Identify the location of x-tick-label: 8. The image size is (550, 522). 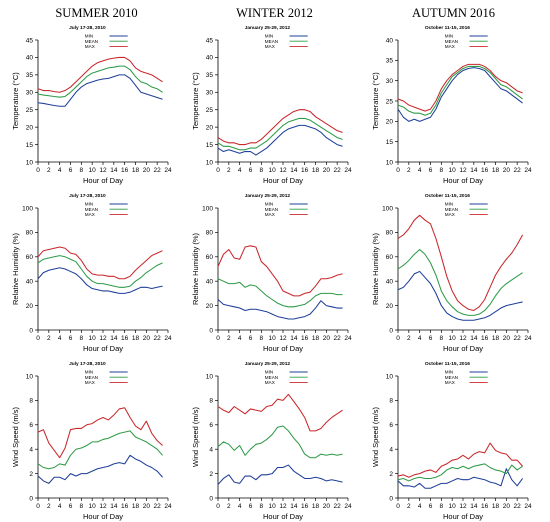
(442, 170).